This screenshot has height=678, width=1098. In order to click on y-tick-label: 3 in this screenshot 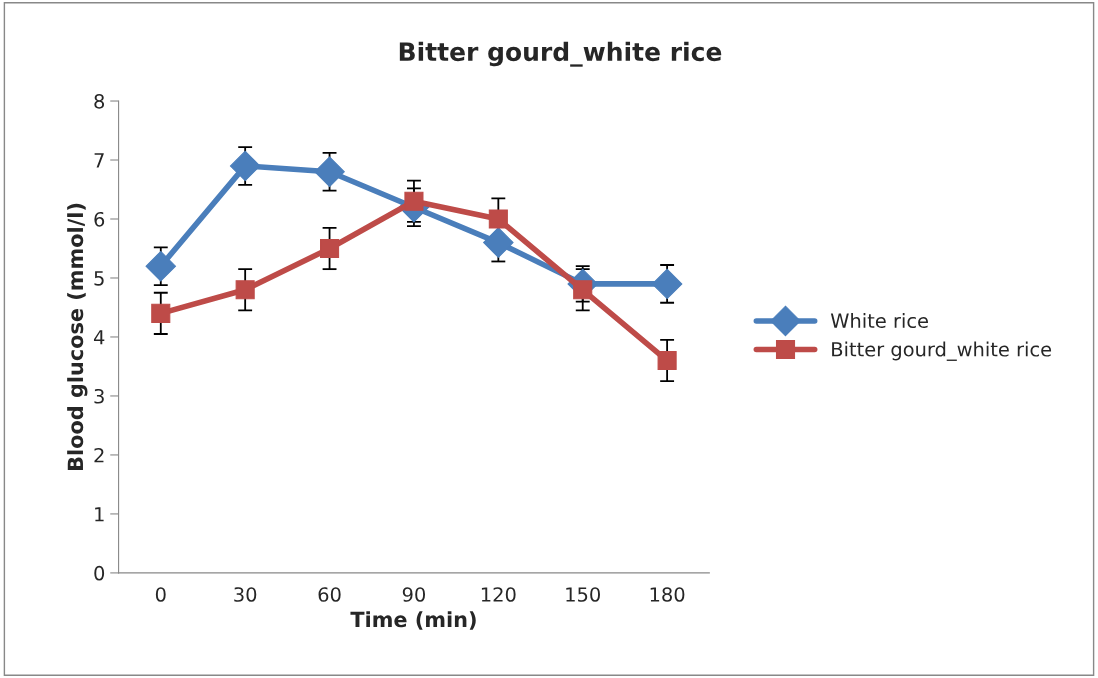, I will do `click(99, 396)`.